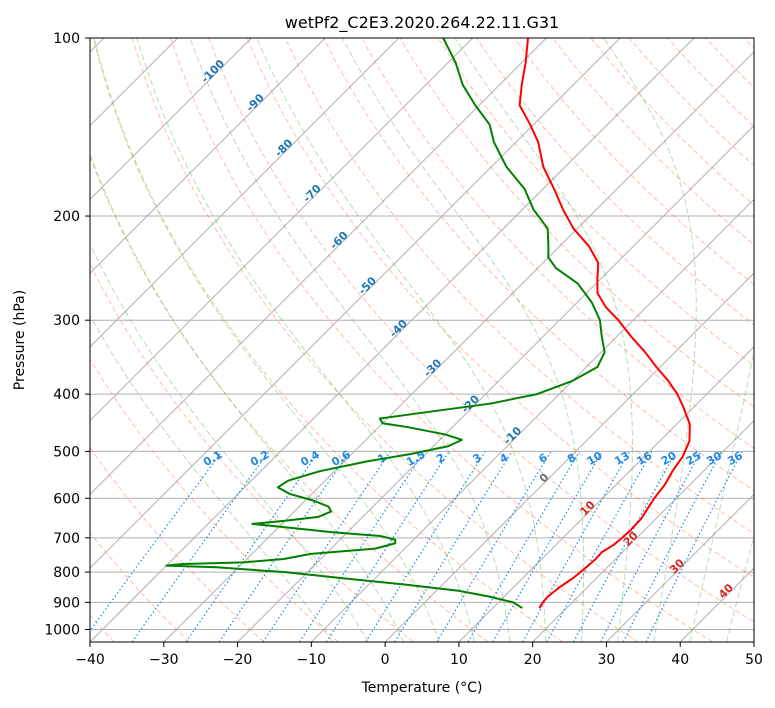  I want to click on isotherm-label: -70, so click(312, 193).